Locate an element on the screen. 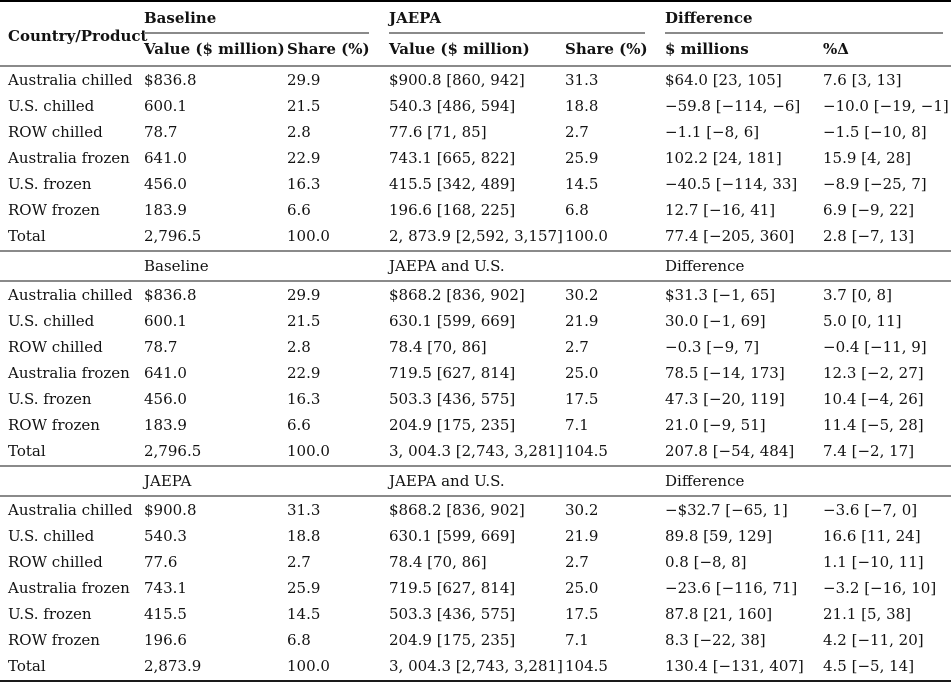 Image resolution: width=951 pixels, height=685 pixels. value-cell: 18.8 is located at coordinates (582, 106).